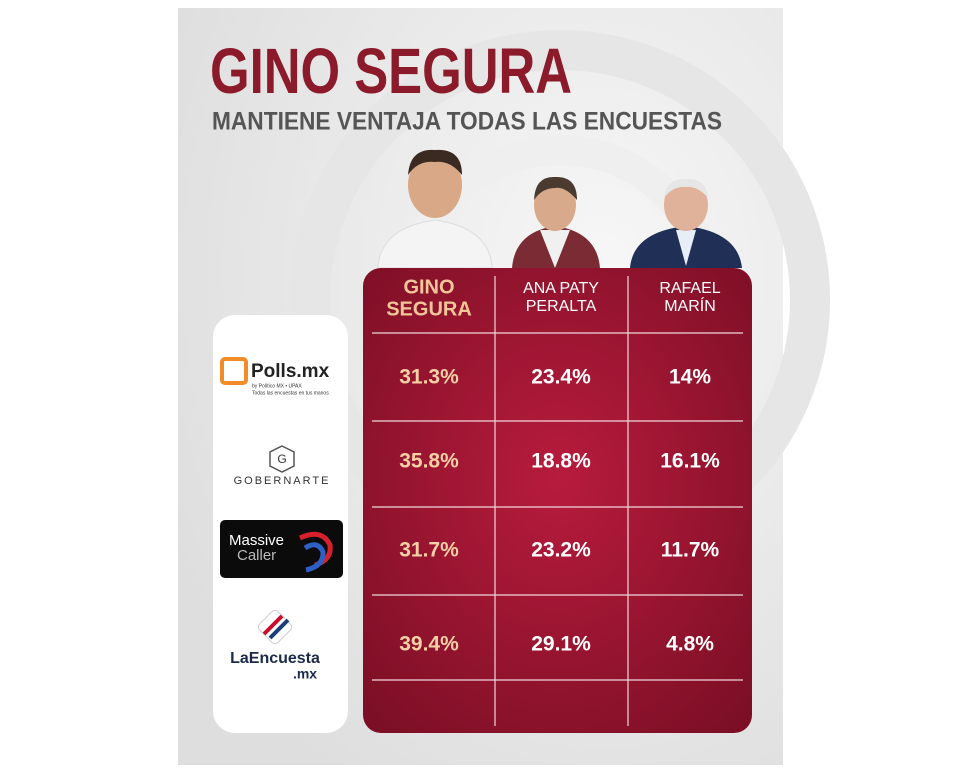  Describe the element at coordinates (275, 627) in the screenshot. I see `laencuesta-icon` at that location.